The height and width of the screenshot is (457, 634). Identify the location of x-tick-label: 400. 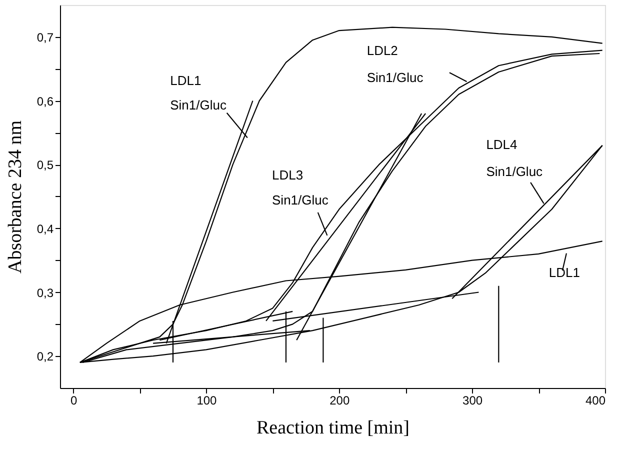
(595, 401).